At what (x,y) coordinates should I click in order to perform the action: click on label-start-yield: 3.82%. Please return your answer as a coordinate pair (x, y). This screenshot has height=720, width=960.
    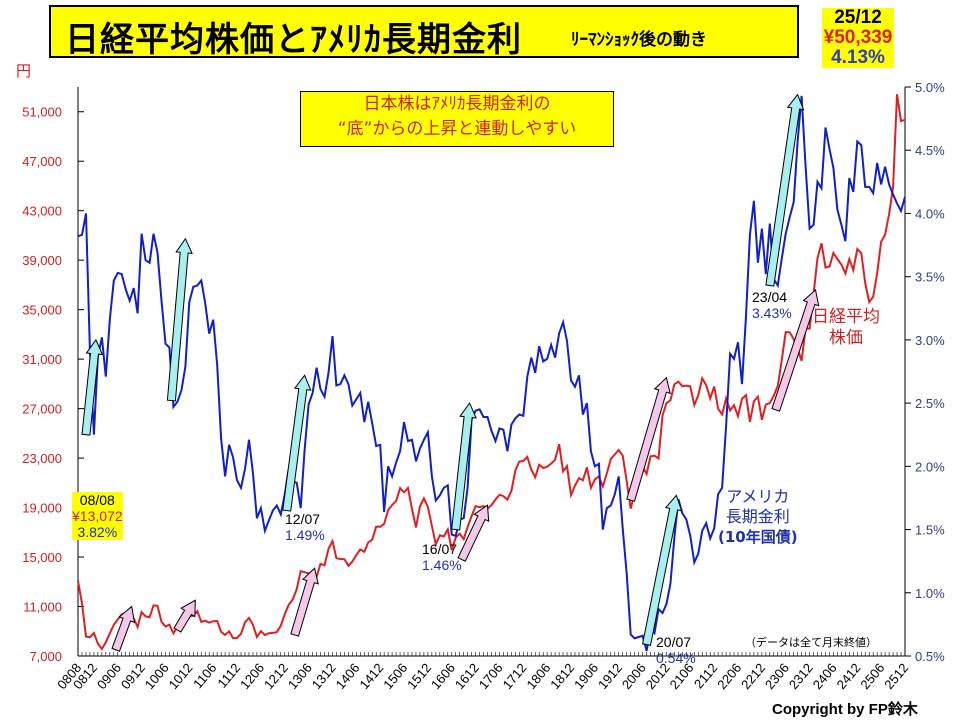
    Looking at the image, I should click on (97, 532).